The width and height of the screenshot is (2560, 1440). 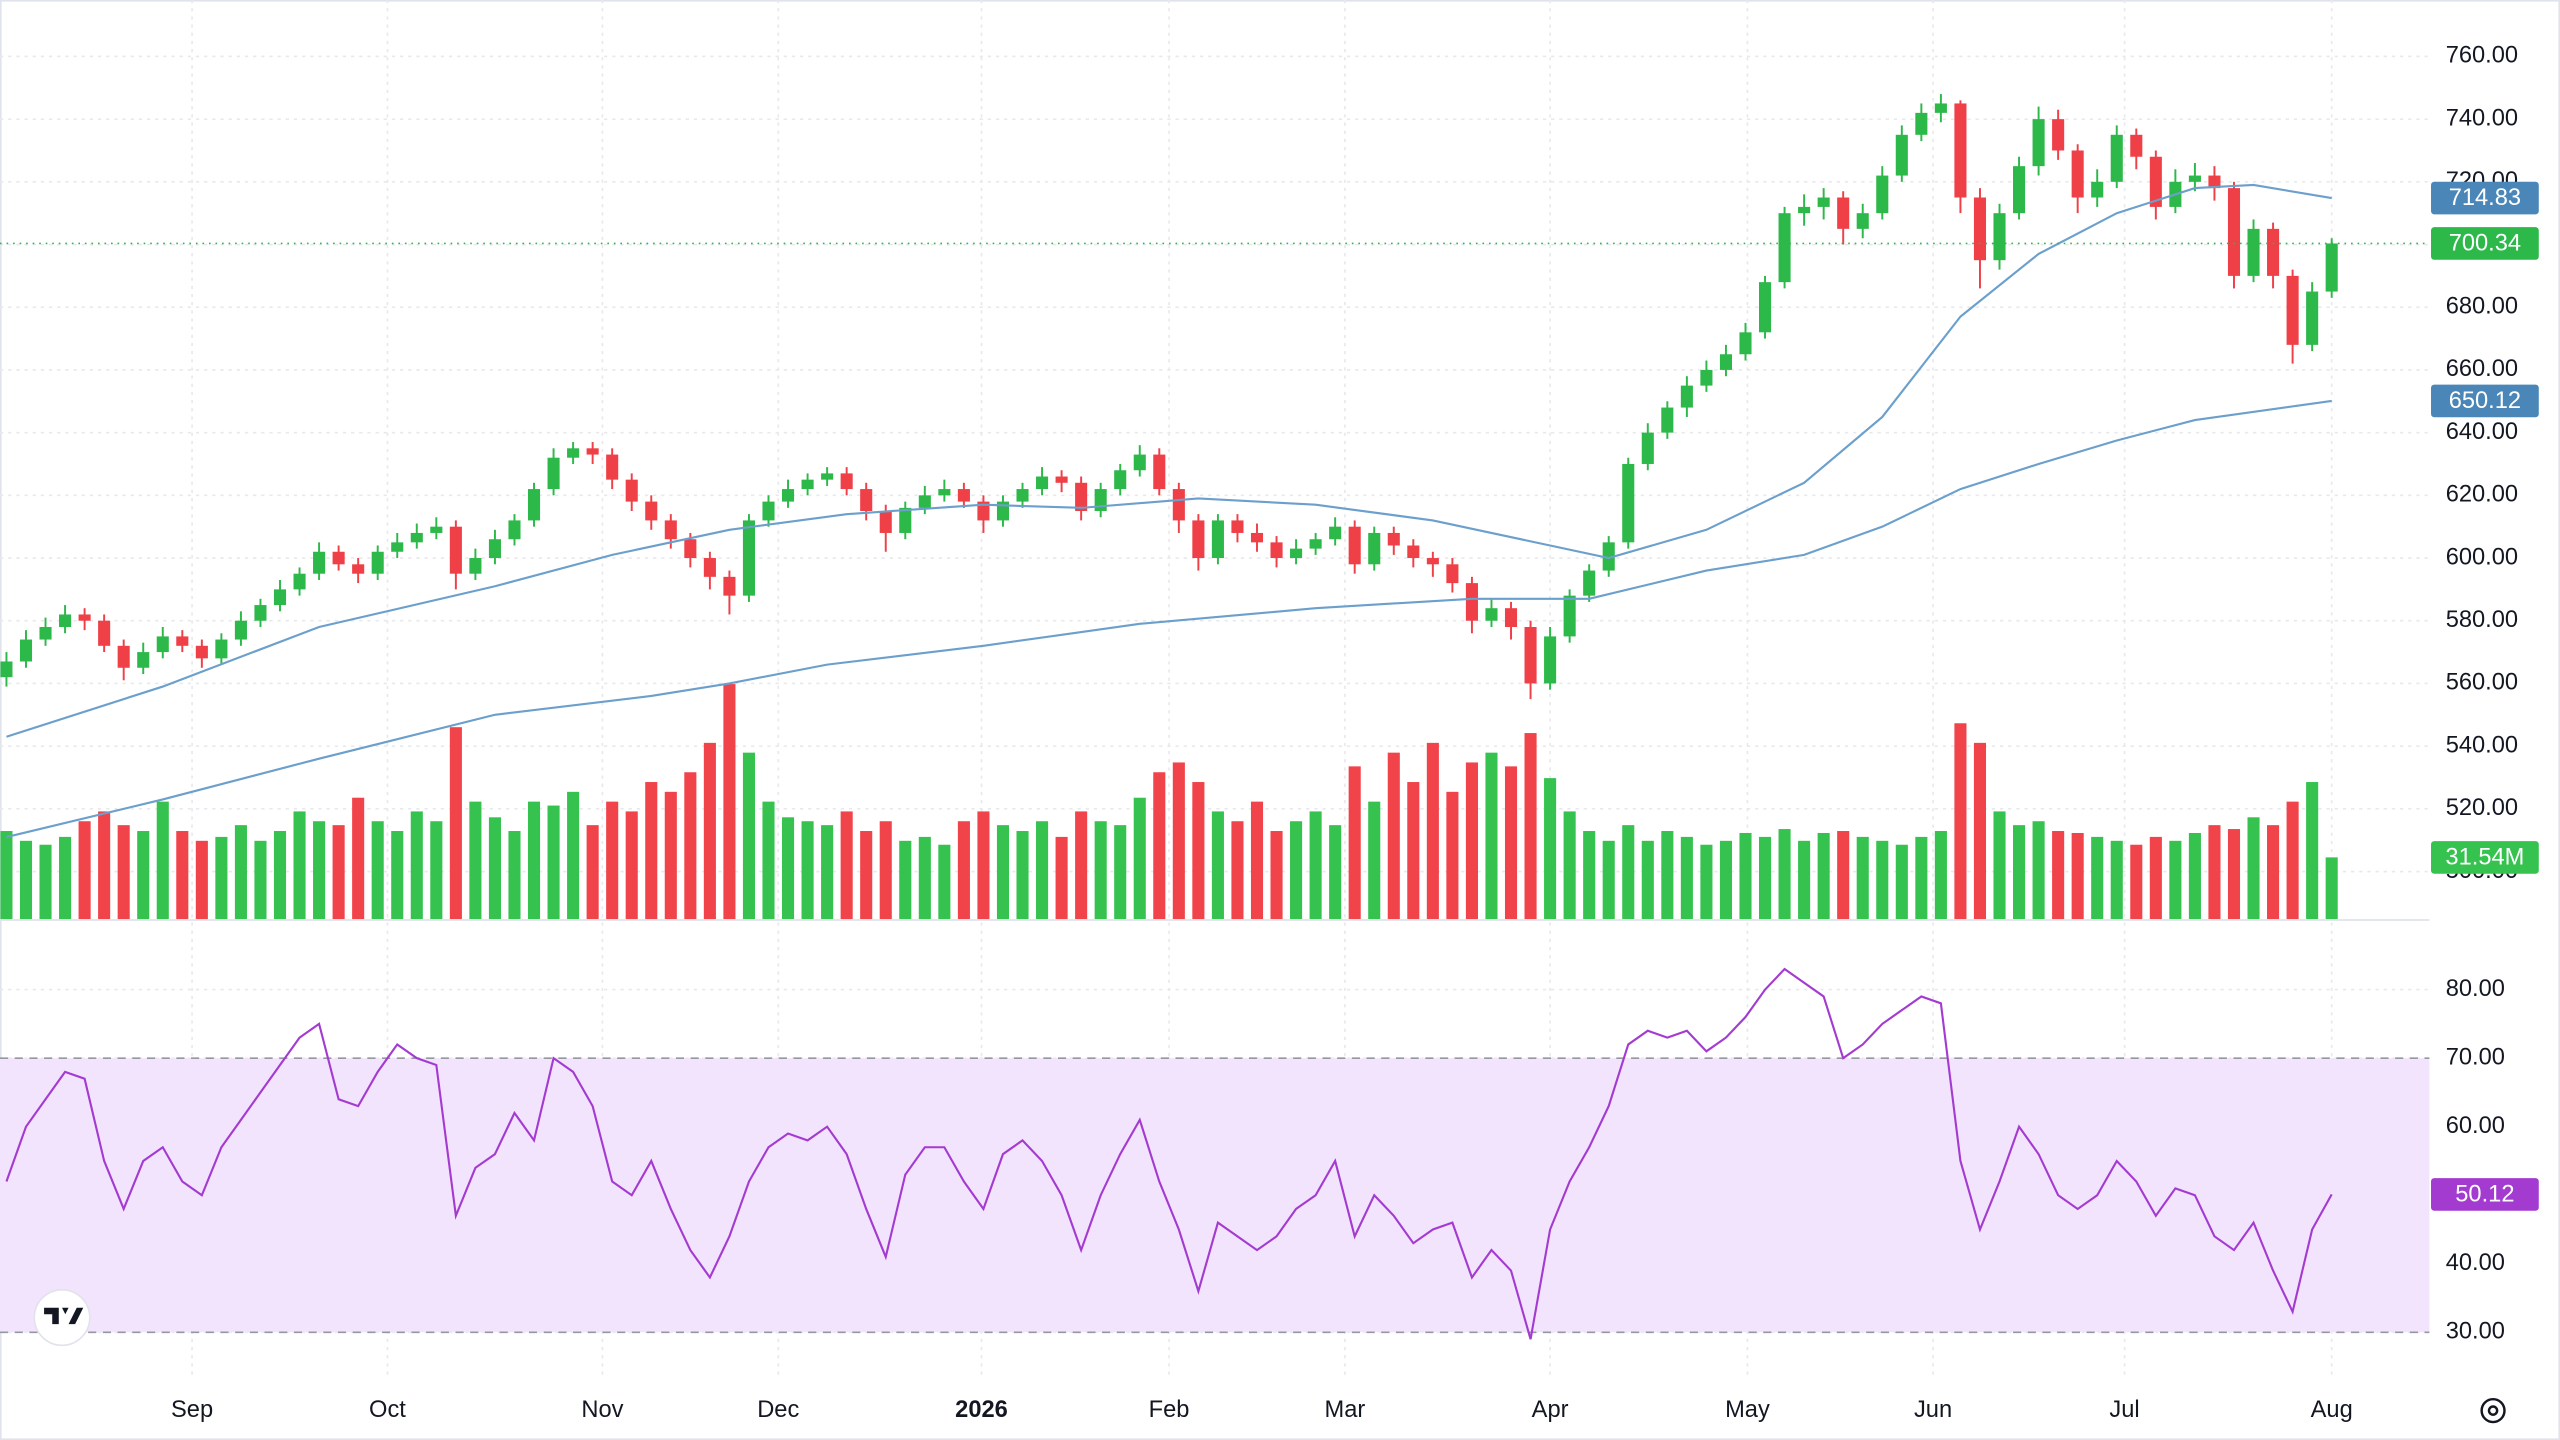 I want to click on x-tick-label: May, so click(x=1747, y=1410).